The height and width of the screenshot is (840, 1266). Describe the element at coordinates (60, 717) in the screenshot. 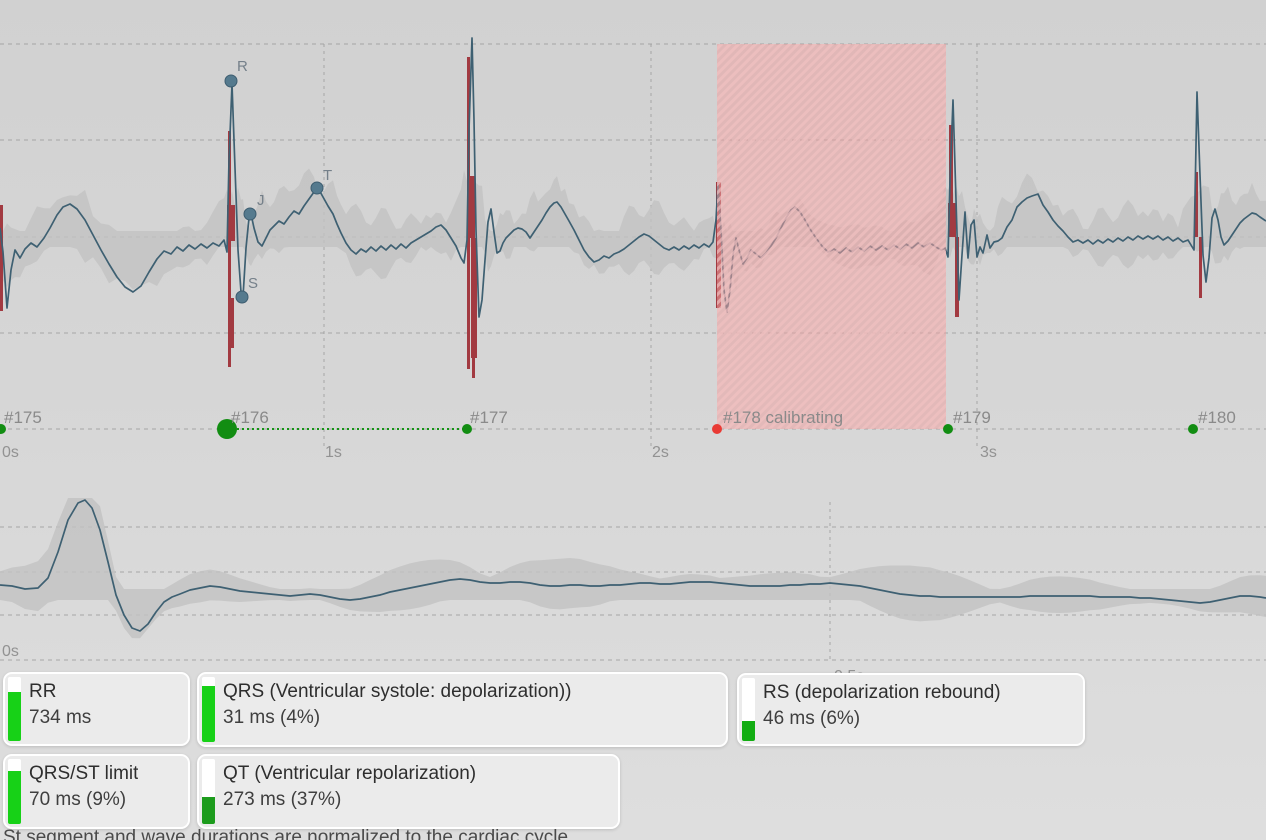

I see `metric-value: 734 ms` at that location.